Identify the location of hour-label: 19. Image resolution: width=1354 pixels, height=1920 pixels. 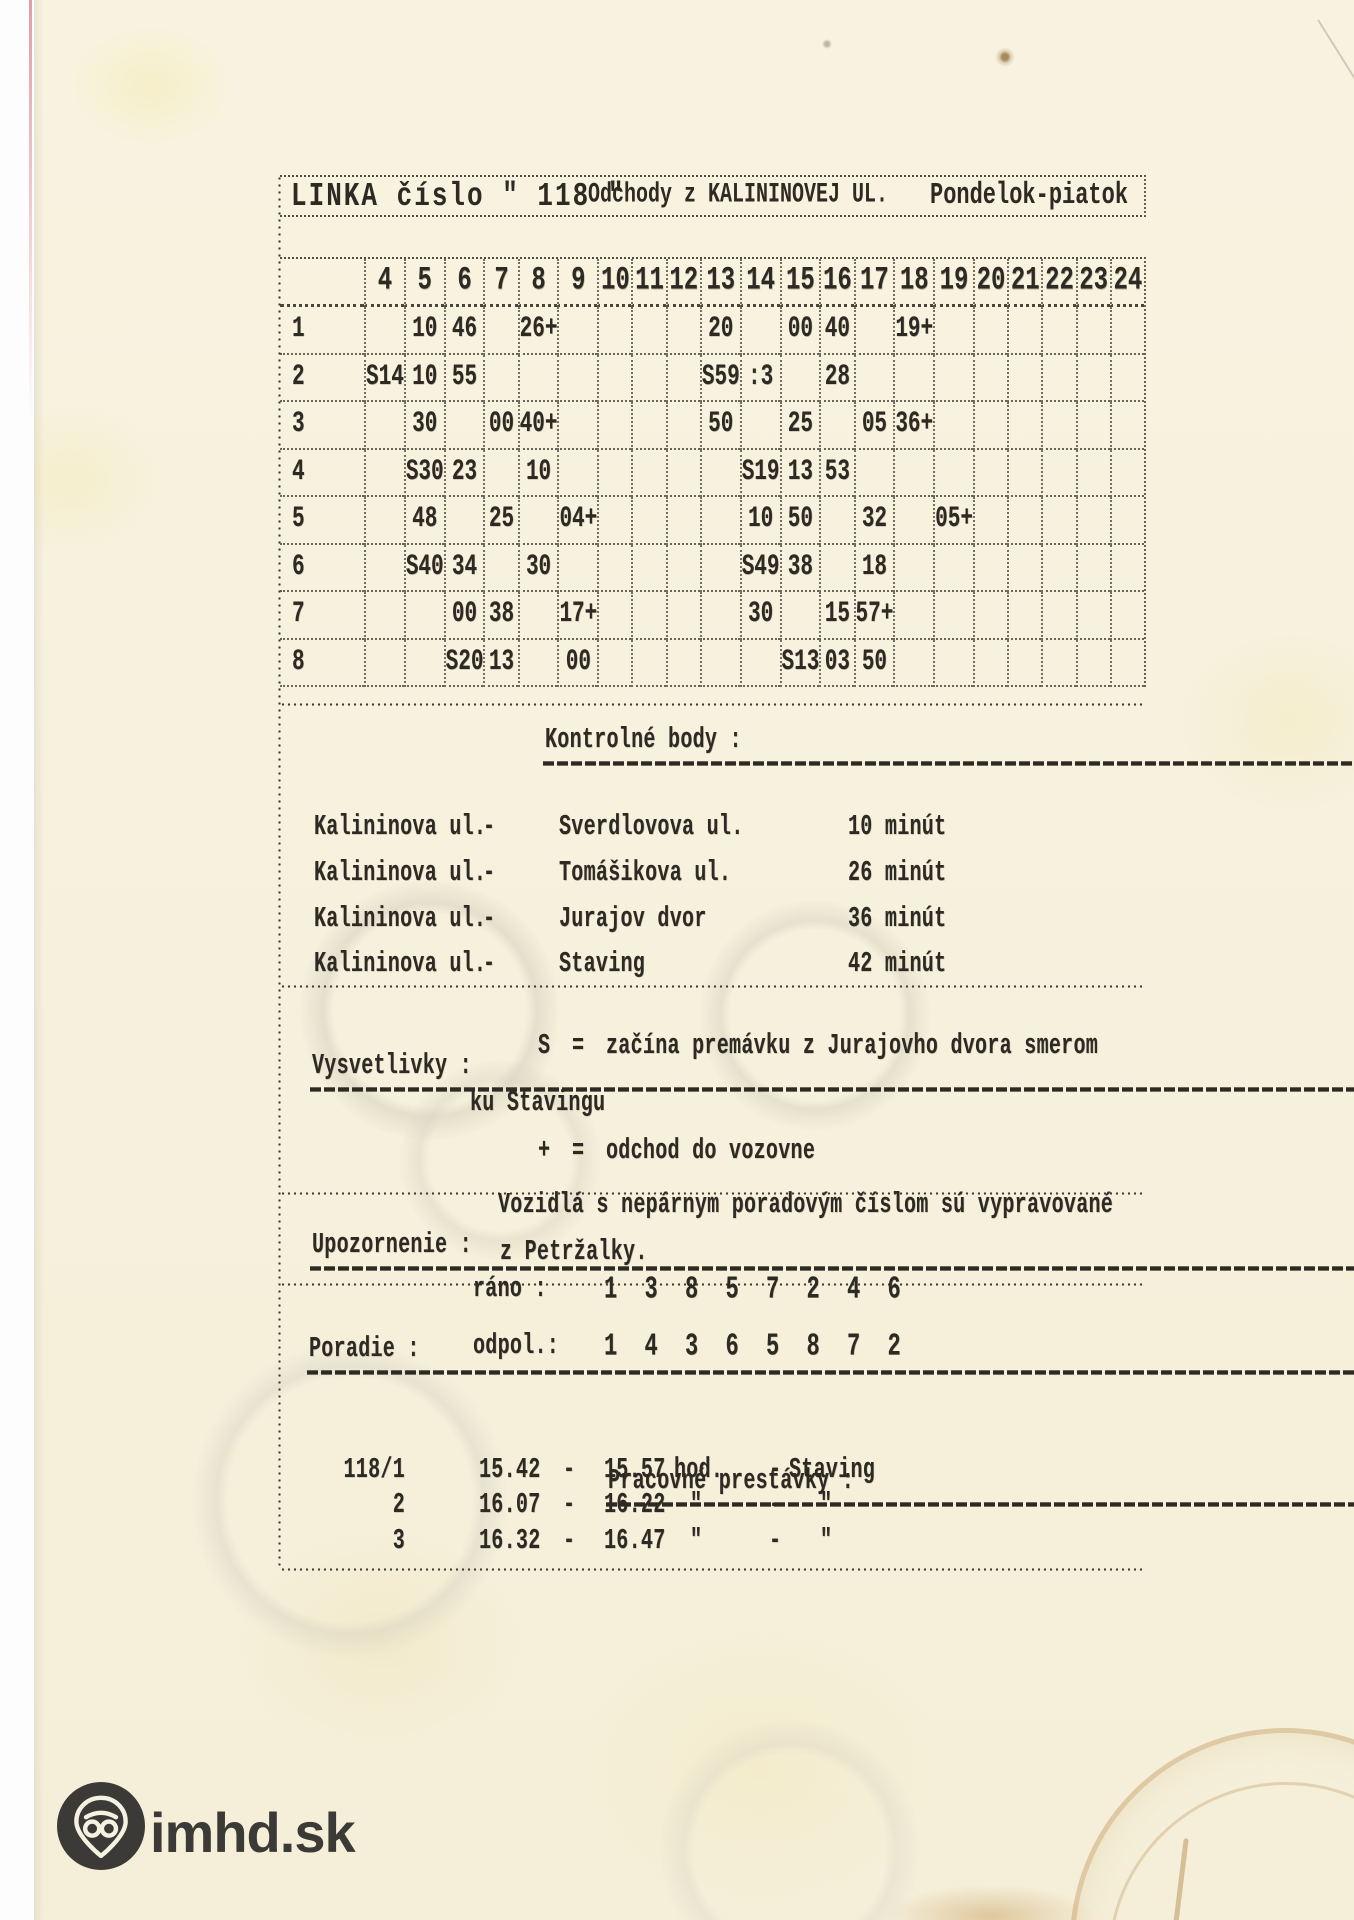
(954, 281).